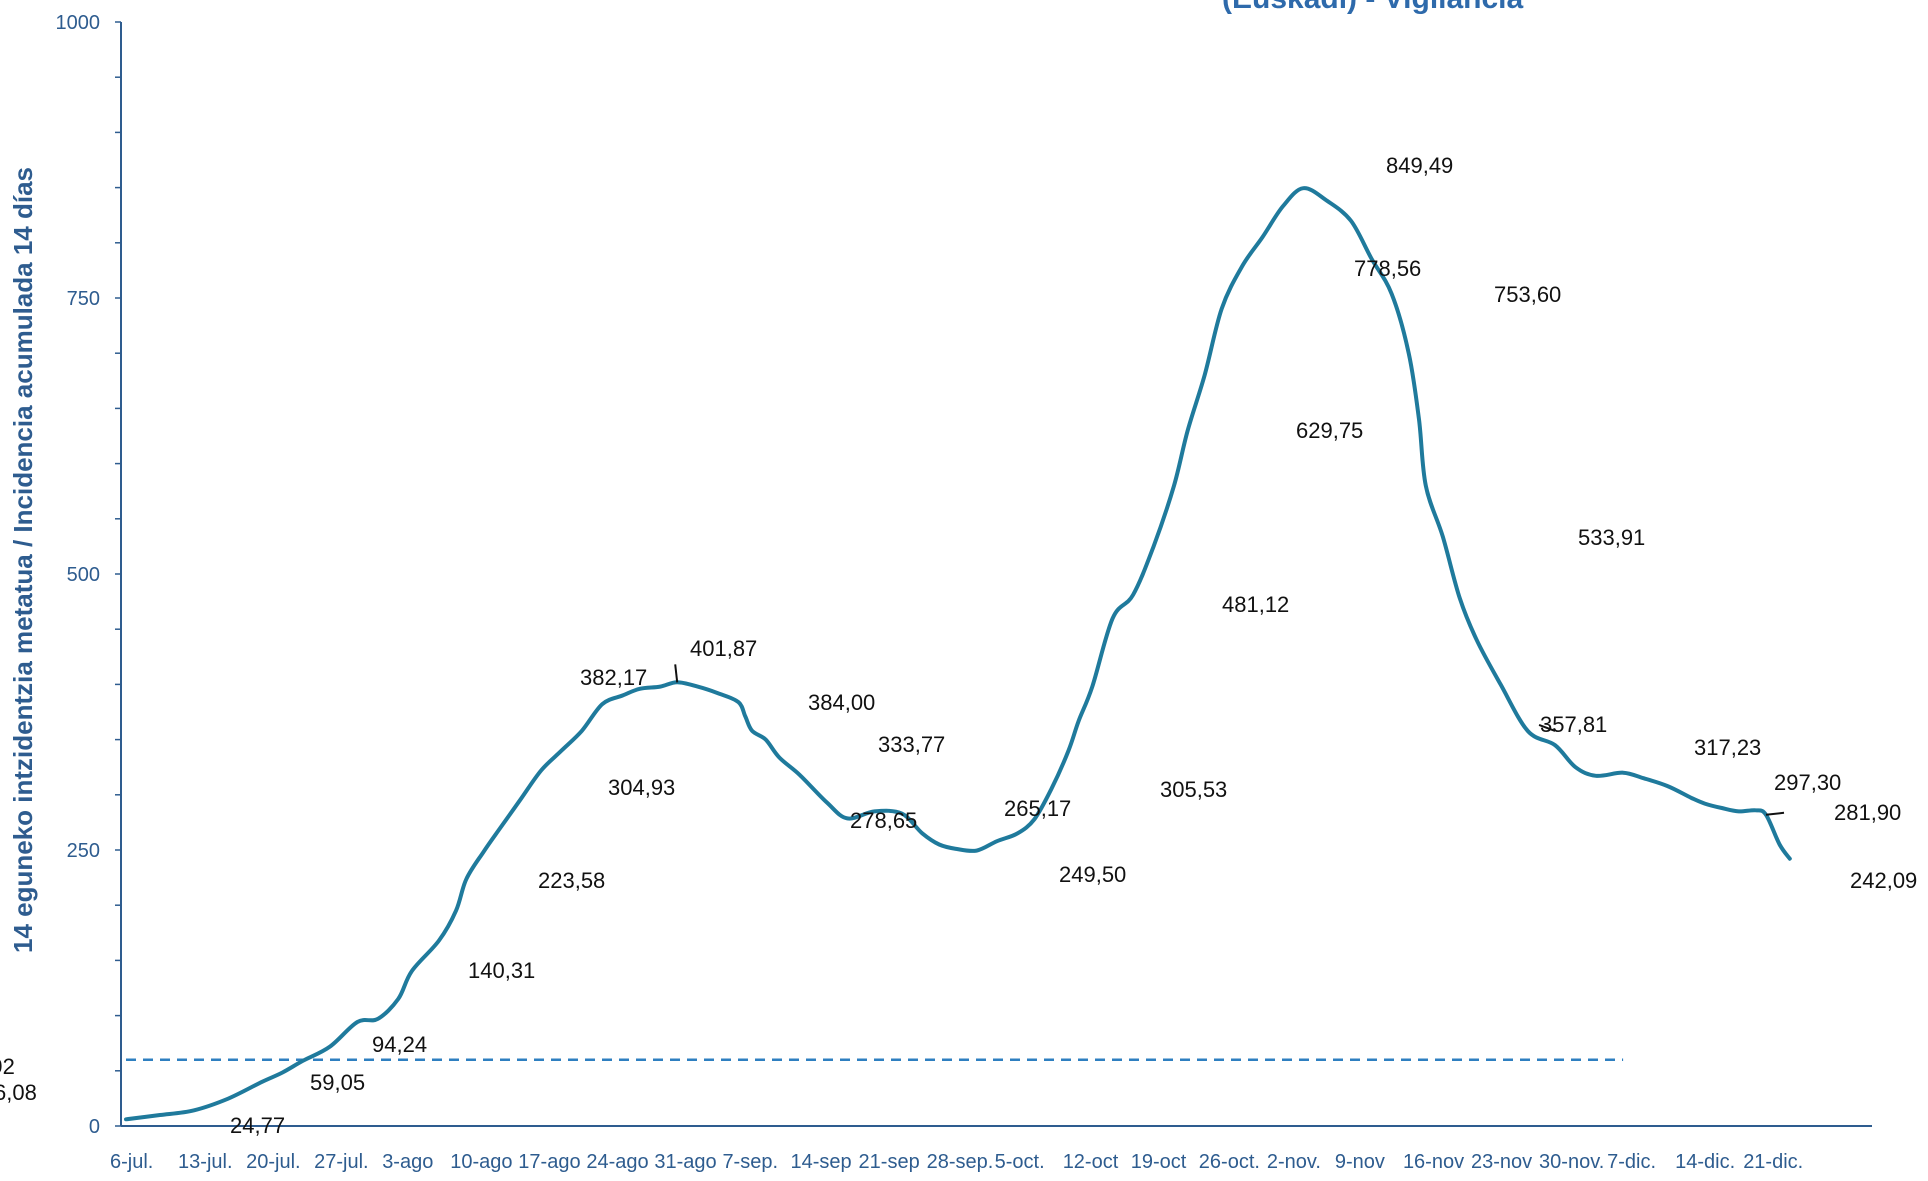  What do you see at coordinates (1527, 294) in the screenshot?
I see `data-label: 753,60` at bounding box center [1527, 294].